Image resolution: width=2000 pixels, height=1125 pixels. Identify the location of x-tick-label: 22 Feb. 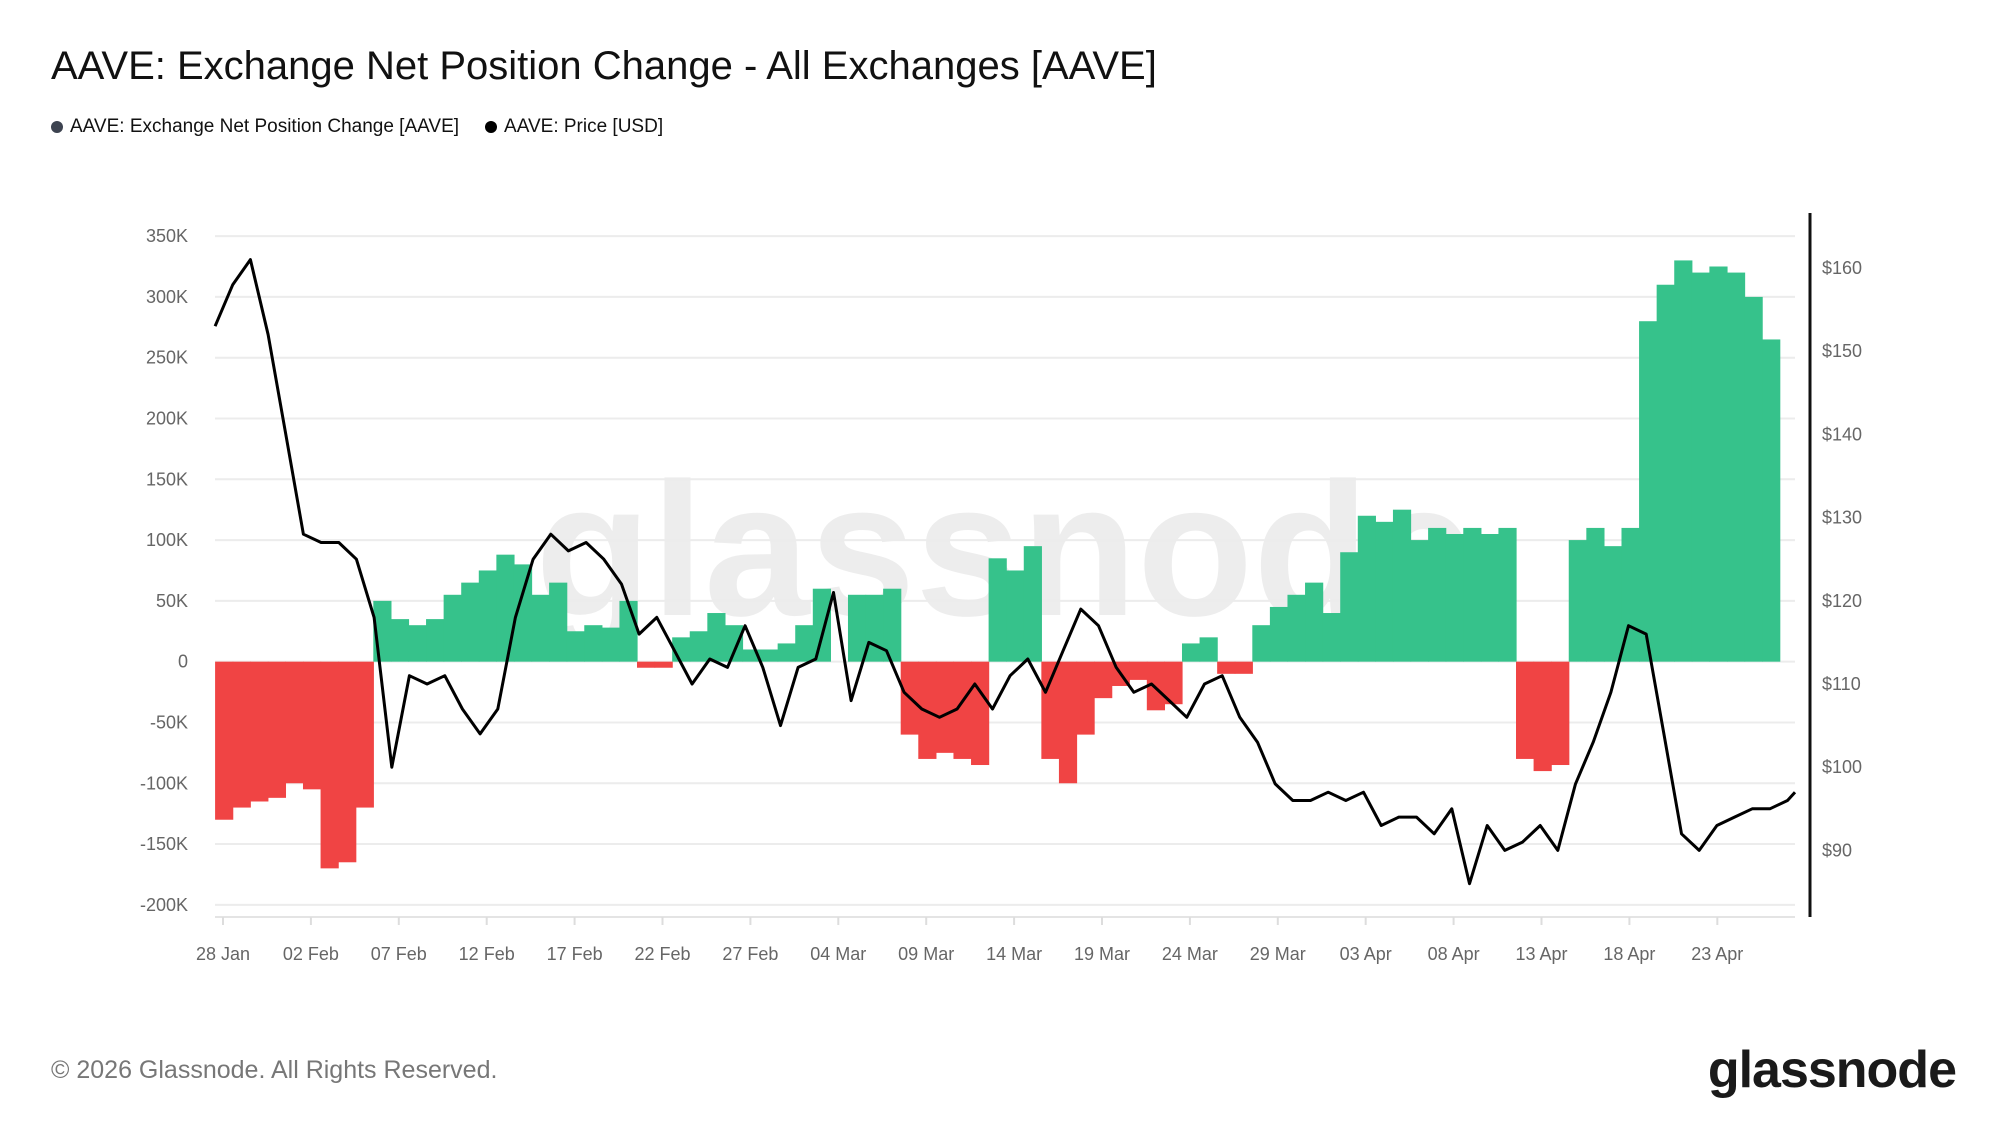
(662, 954).